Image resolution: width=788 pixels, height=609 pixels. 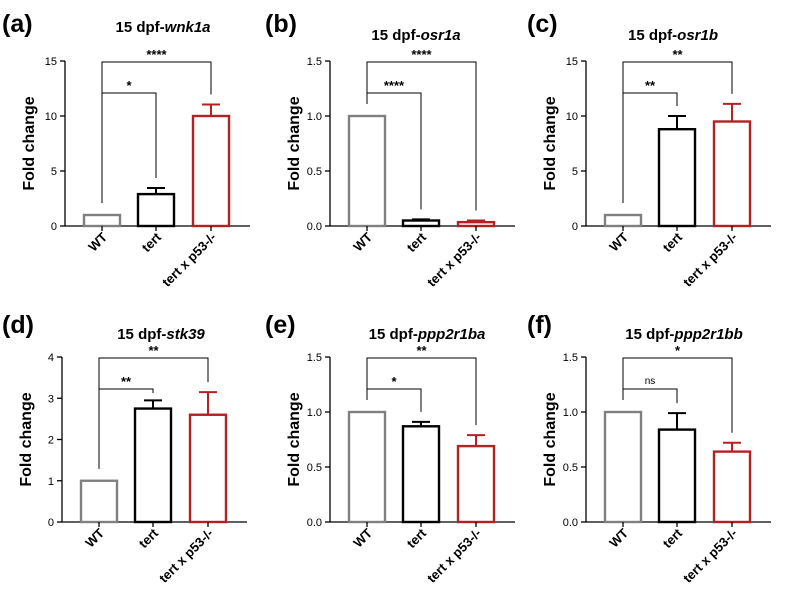 I want to click on panel-letter: (d), so click(x=18, y=325).